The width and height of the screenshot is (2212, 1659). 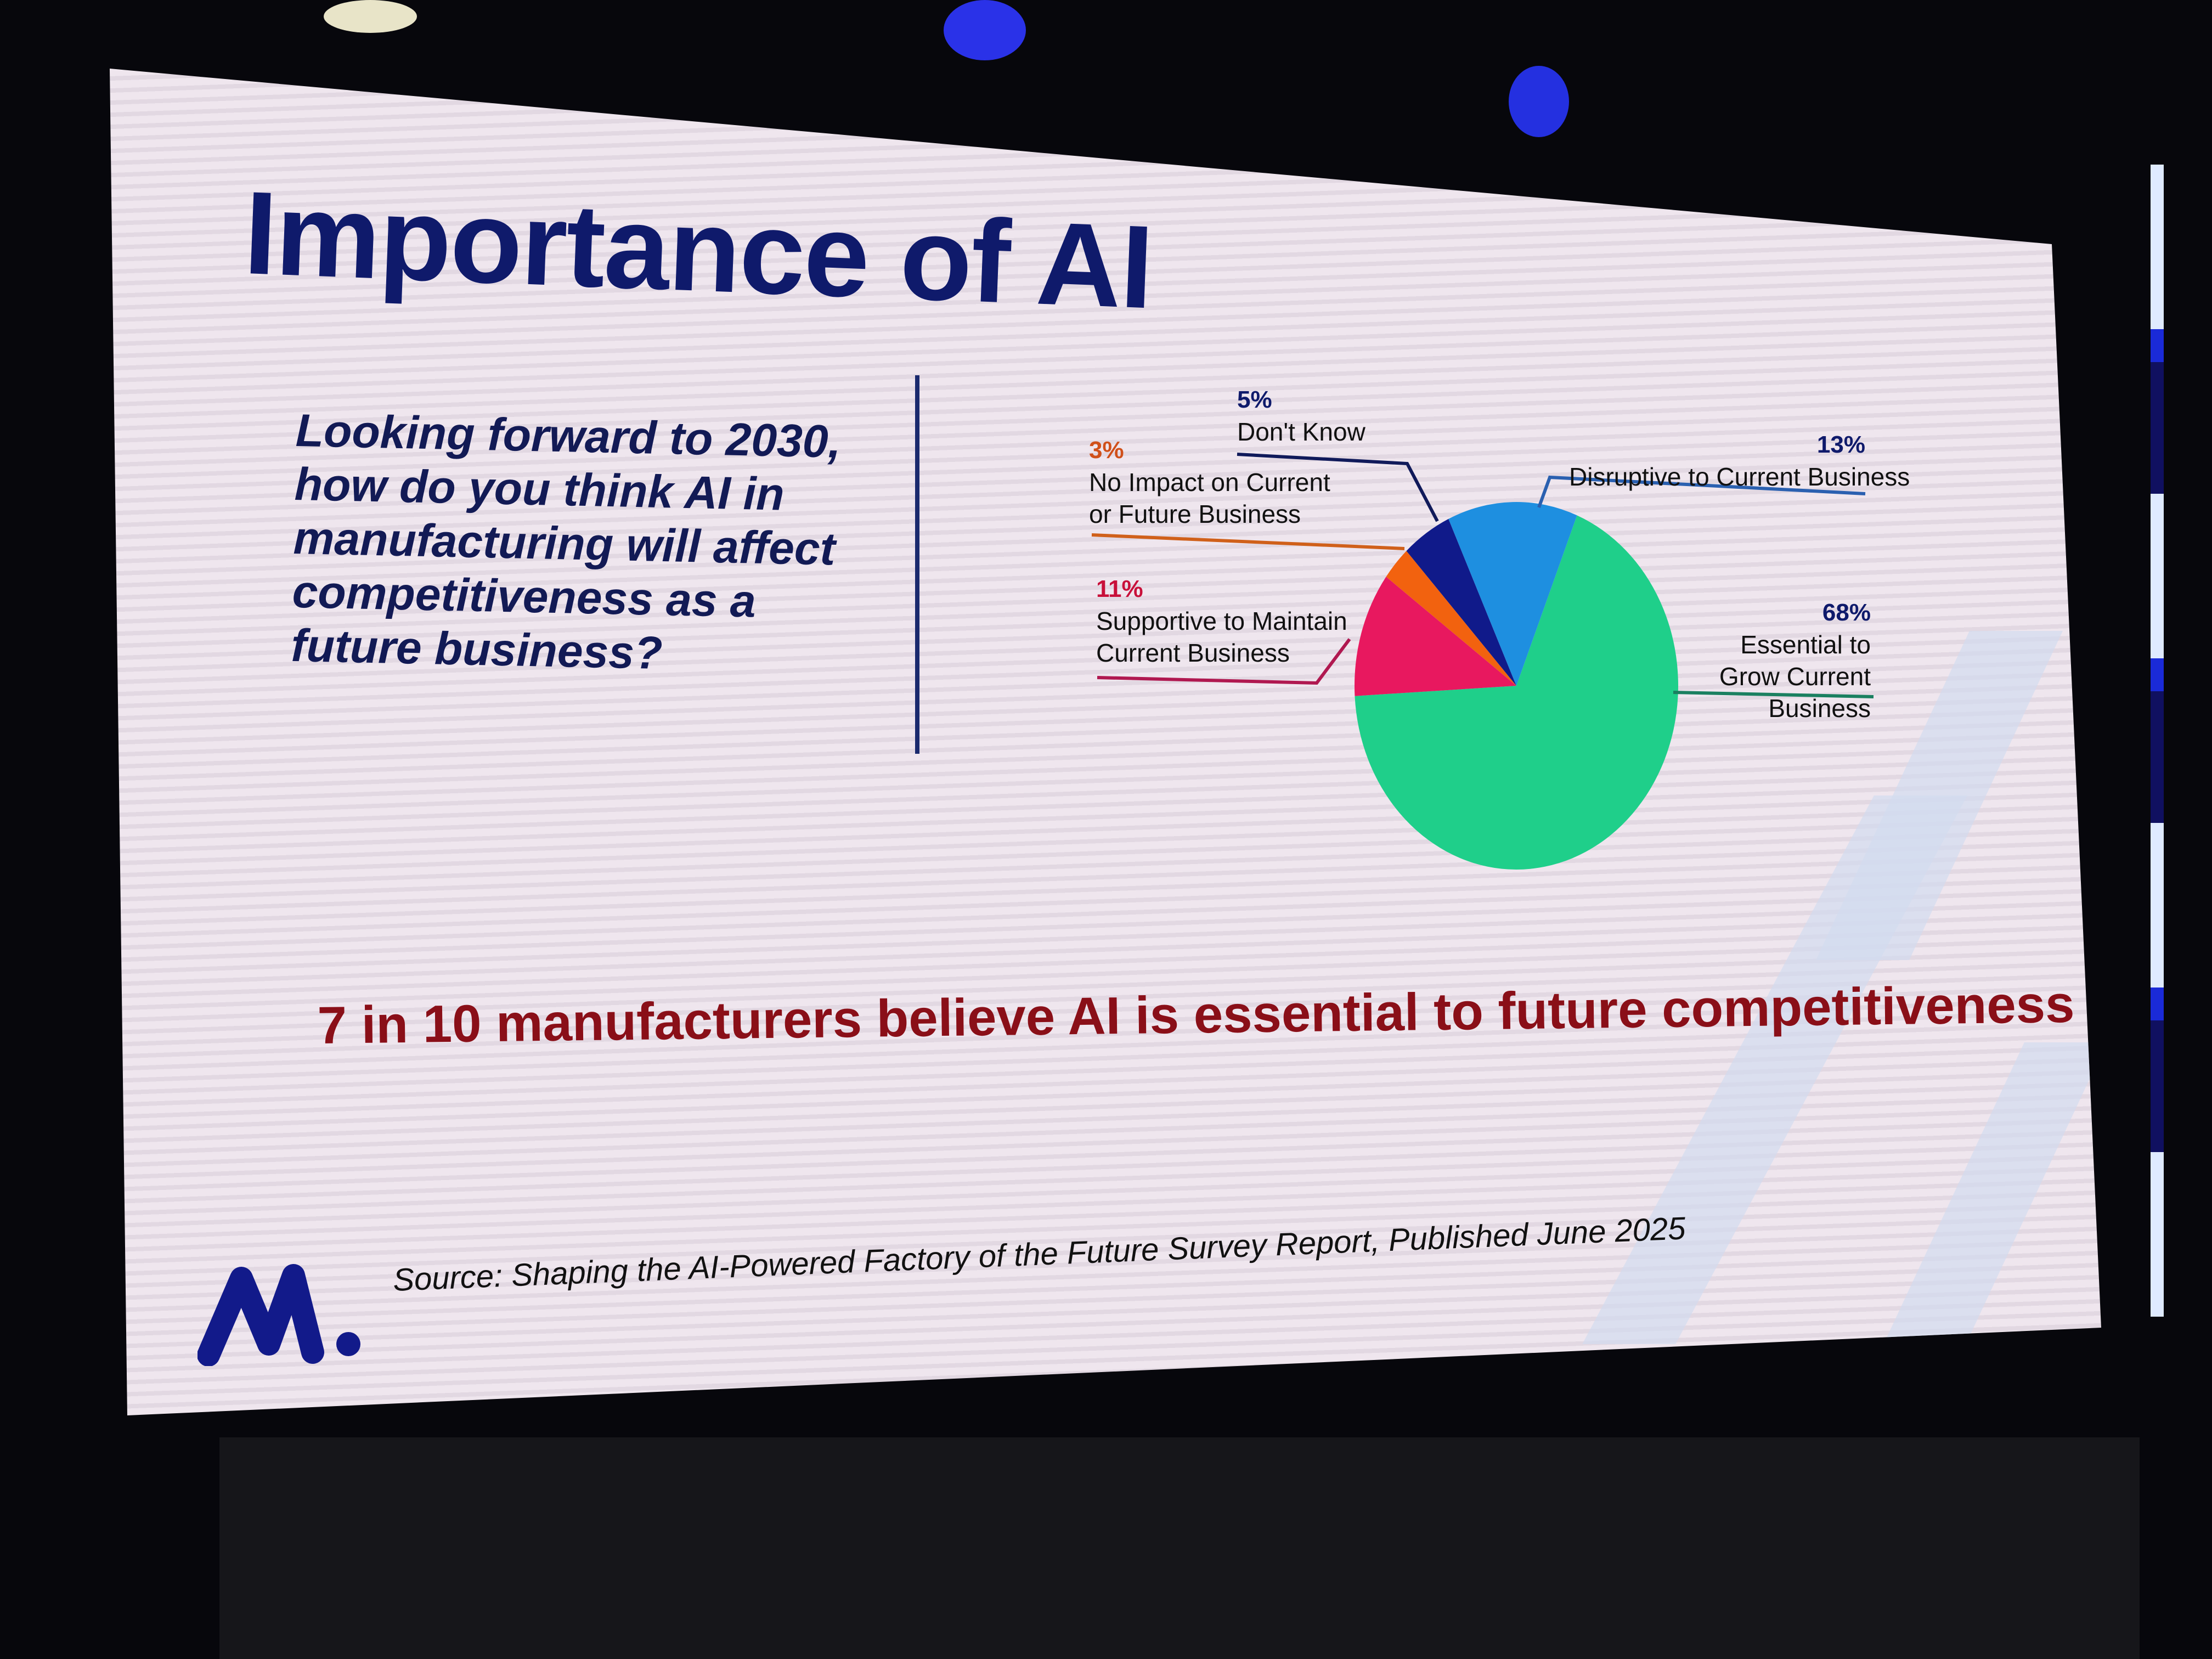 What do you see at coordinates (1847, 612) in the screenshot?
I see `slice-value: 68%` at bounding box center [1847, 612].